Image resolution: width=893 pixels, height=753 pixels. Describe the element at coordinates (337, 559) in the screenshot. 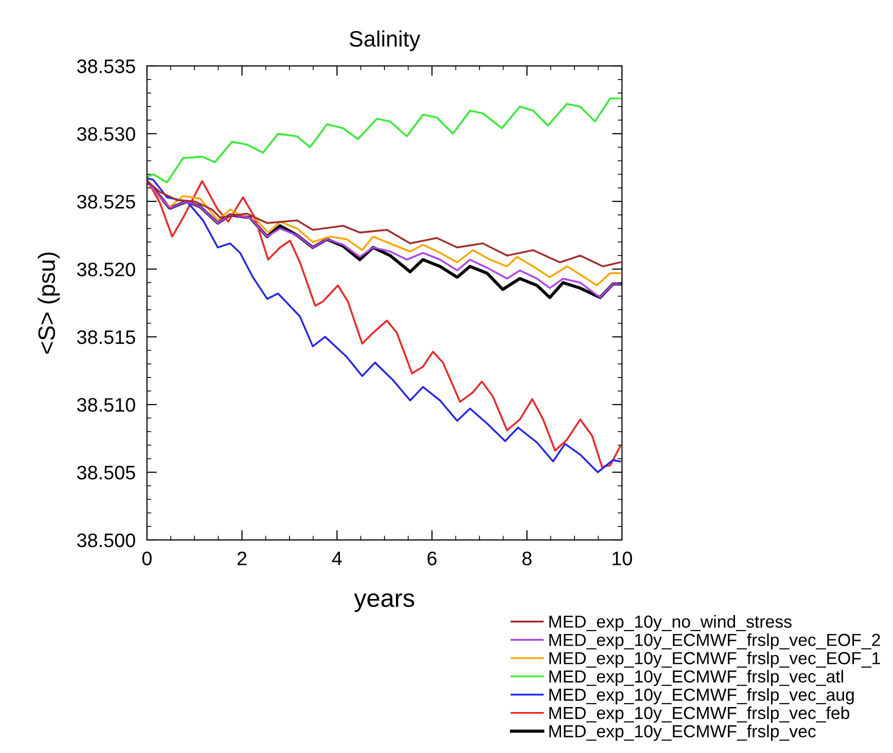

I see `x-tick-label: 4` at that location.